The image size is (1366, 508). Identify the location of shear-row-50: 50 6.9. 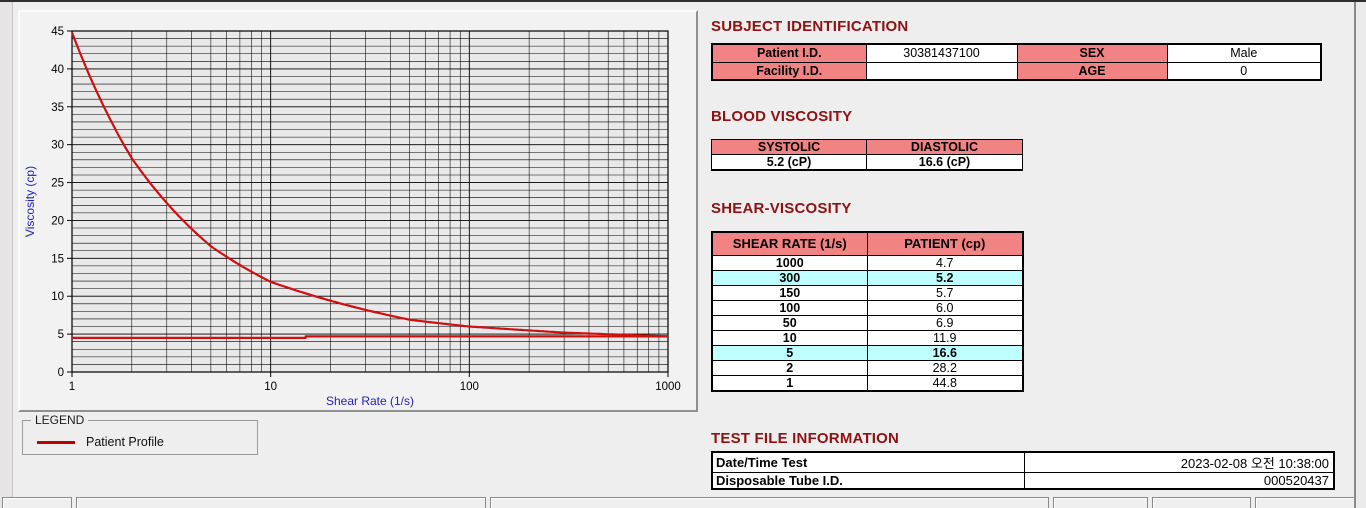
(867, 322).